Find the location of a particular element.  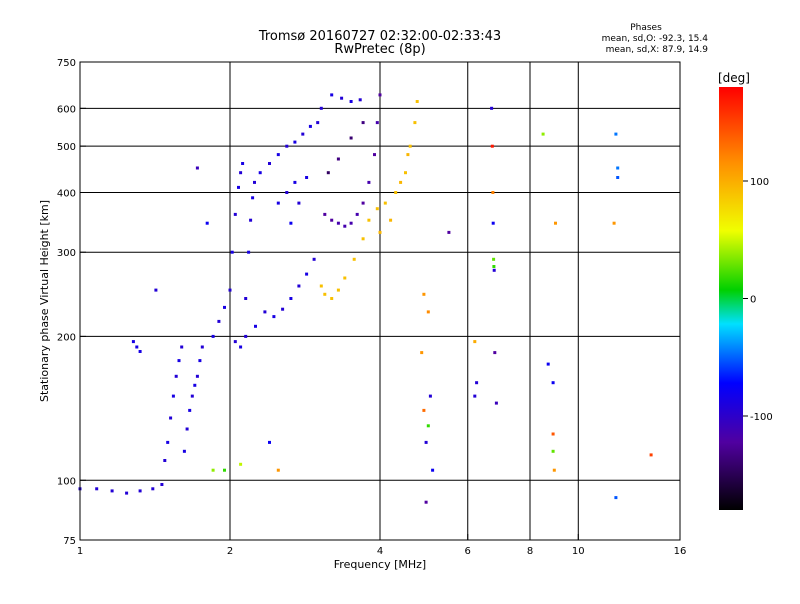

phase-stats-title: Phases is located at coordinates (646, 28).